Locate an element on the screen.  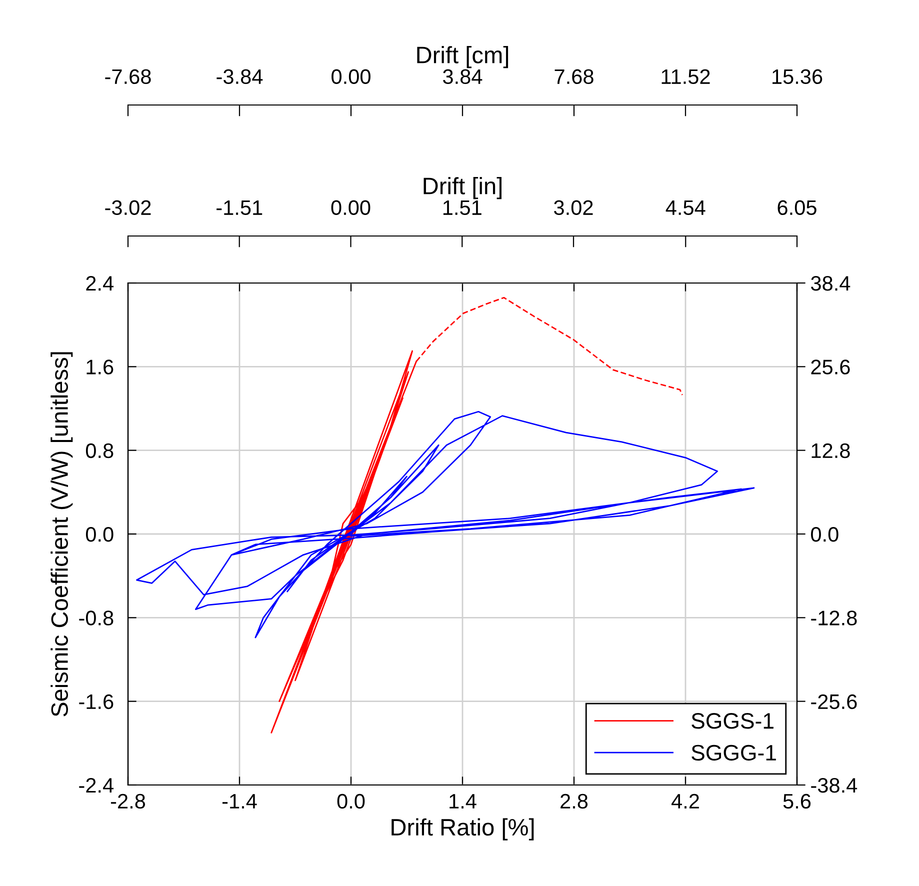
x-tick-label: 2.8 is located at coordinates (574, 801).